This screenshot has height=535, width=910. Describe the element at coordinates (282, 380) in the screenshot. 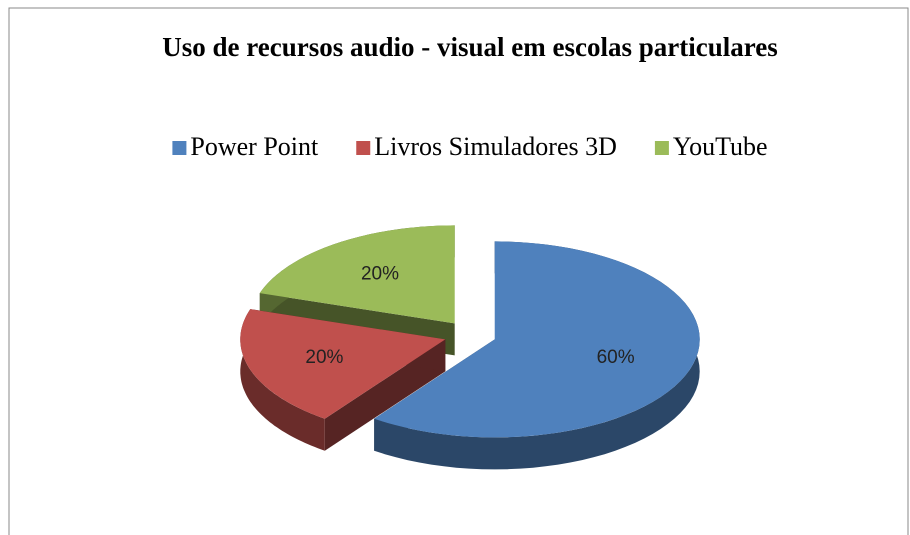

I see `slice-side` at that location.